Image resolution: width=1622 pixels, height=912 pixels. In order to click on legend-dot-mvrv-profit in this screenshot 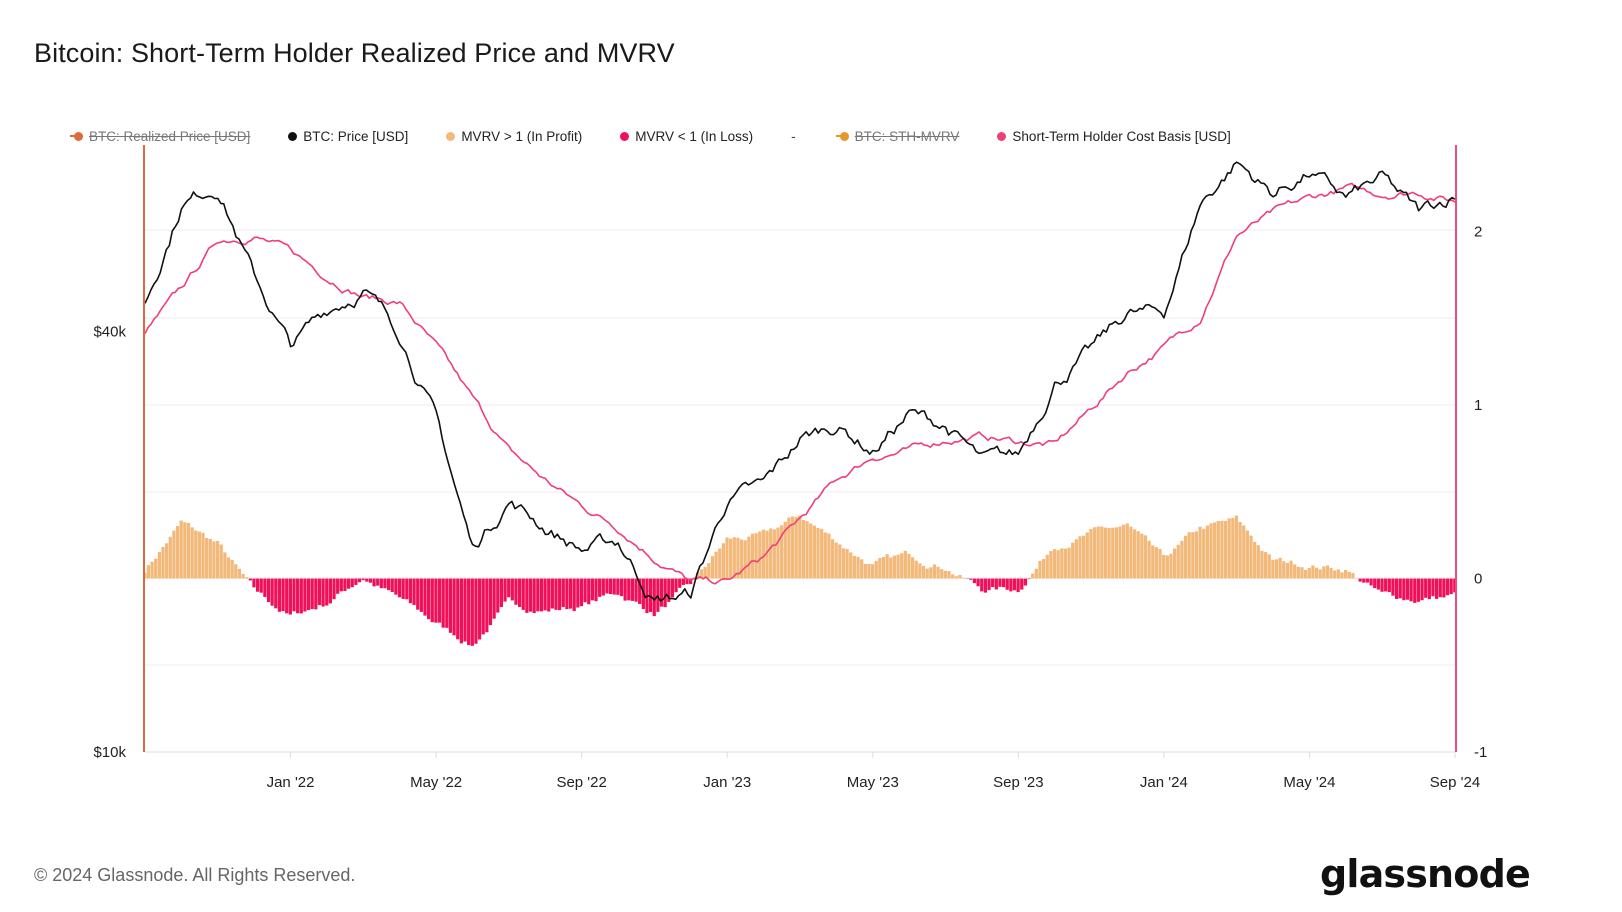, I will do `click(451, 136)`.